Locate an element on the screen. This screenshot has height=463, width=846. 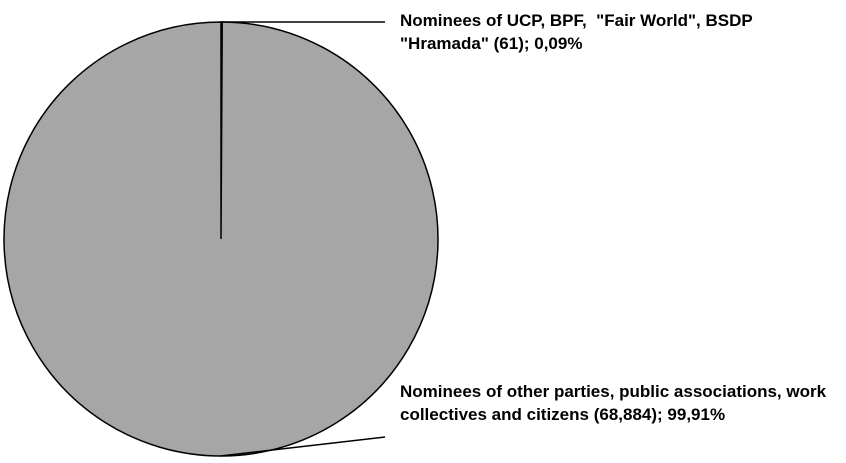
value-label: (68,884); 99,91% is located at coordinates (659, 414).